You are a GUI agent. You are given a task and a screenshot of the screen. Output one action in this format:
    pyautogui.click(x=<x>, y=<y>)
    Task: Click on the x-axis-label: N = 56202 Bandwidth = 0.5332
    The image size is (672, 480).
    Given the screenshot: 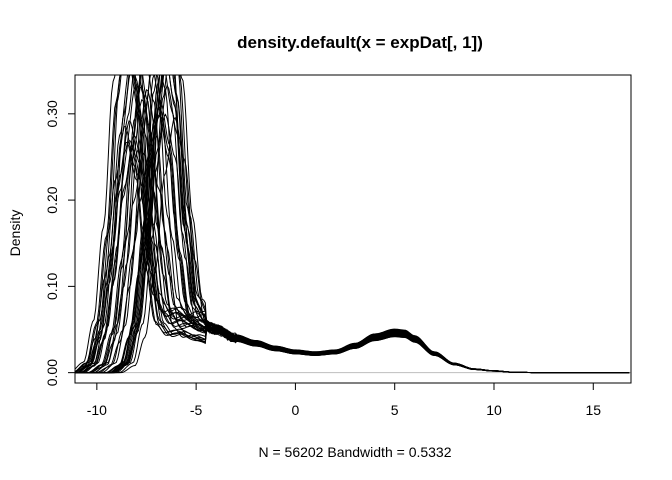 What is the action you would take?
    pyautogui.click(x=354, y=452)
    